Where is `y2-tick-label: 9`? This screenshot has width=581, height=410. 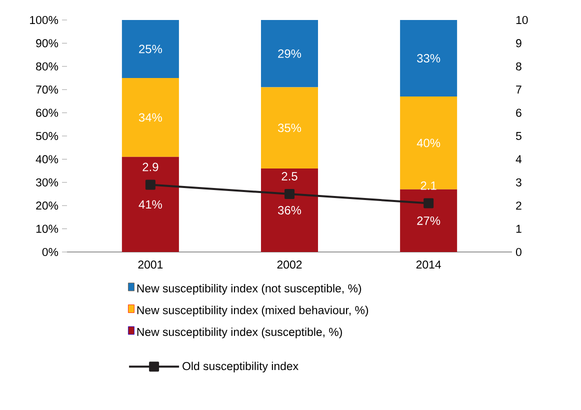 y2-tick-label: 9 is located at coordinates (519, 43).